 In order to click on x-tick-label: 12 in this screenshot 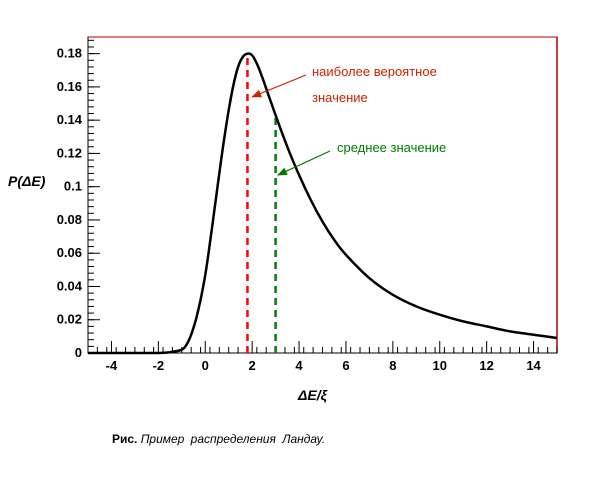, I will do `click(486, 365)`.